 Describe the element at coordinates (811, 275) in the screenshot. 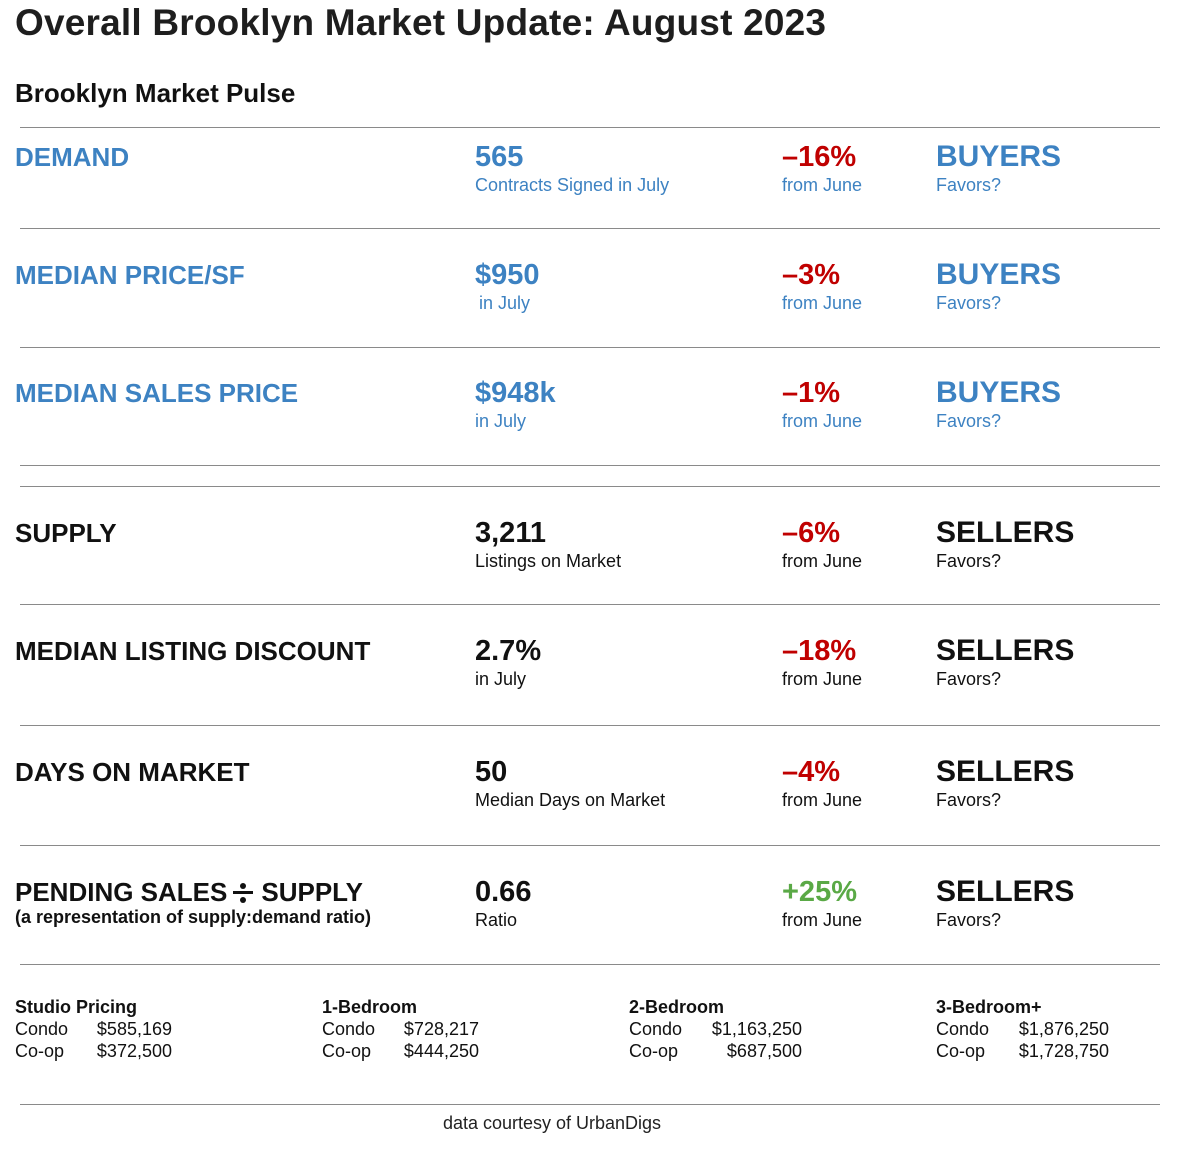

I see `metric-change: –3%` at that location.